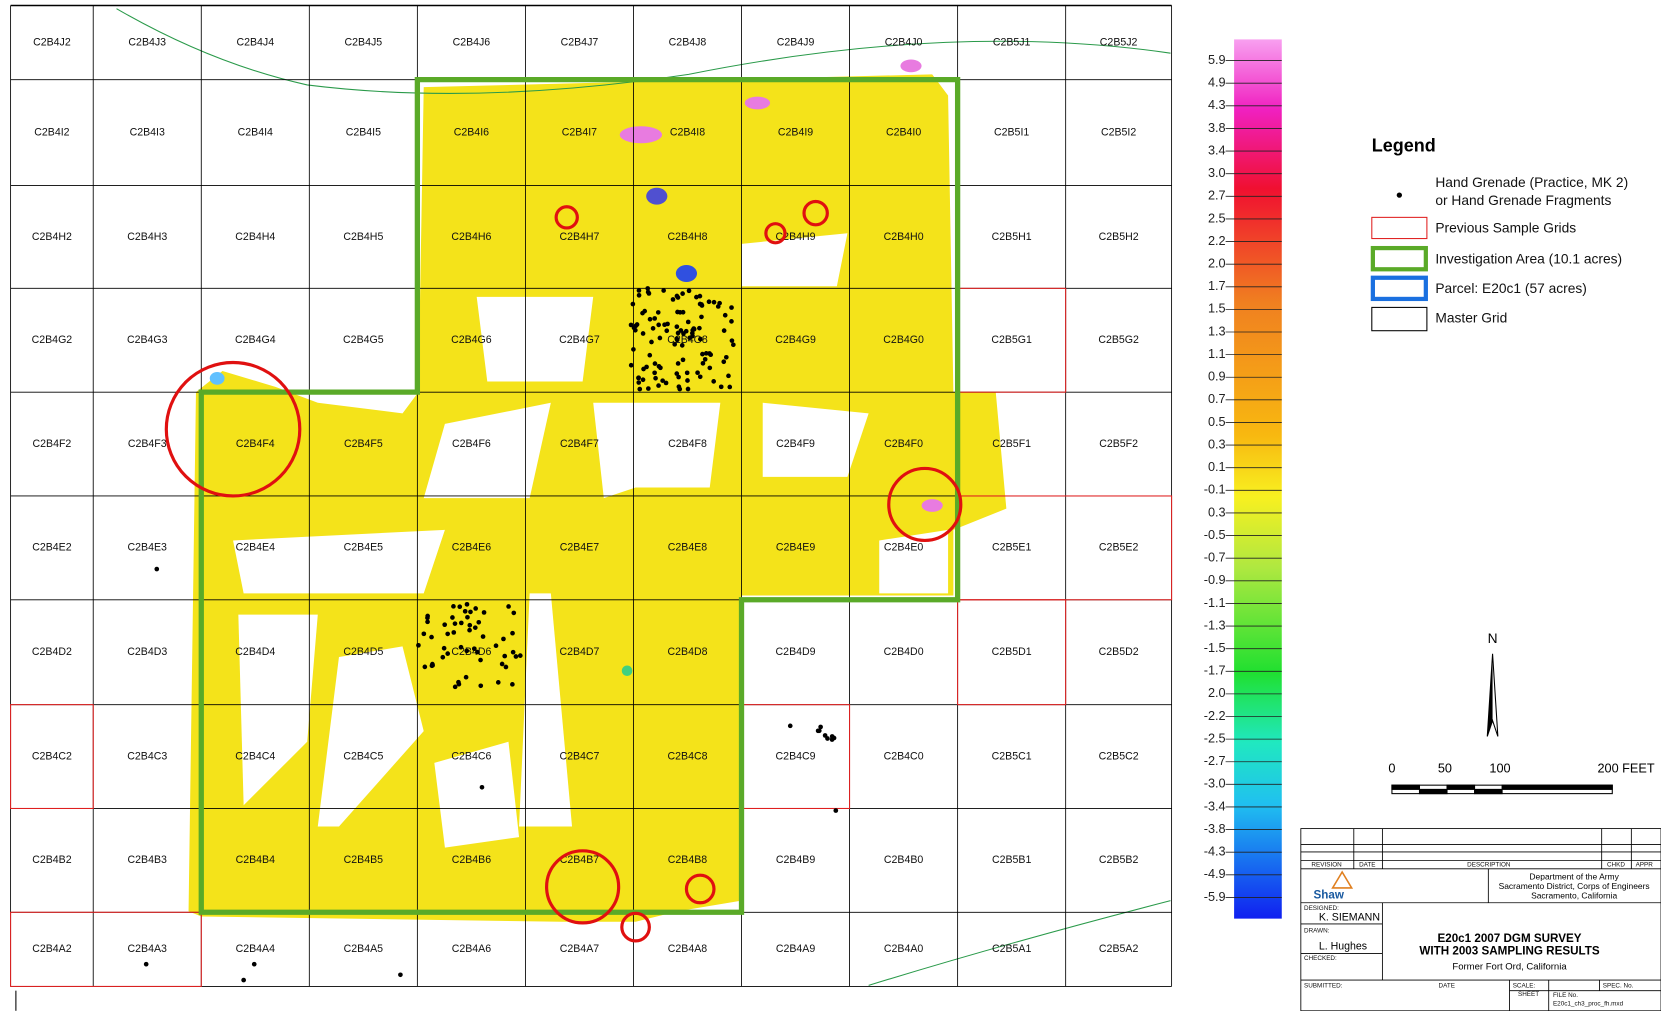  I want to click on grid-cell-label: C2B5D1, so click(1012, 652).